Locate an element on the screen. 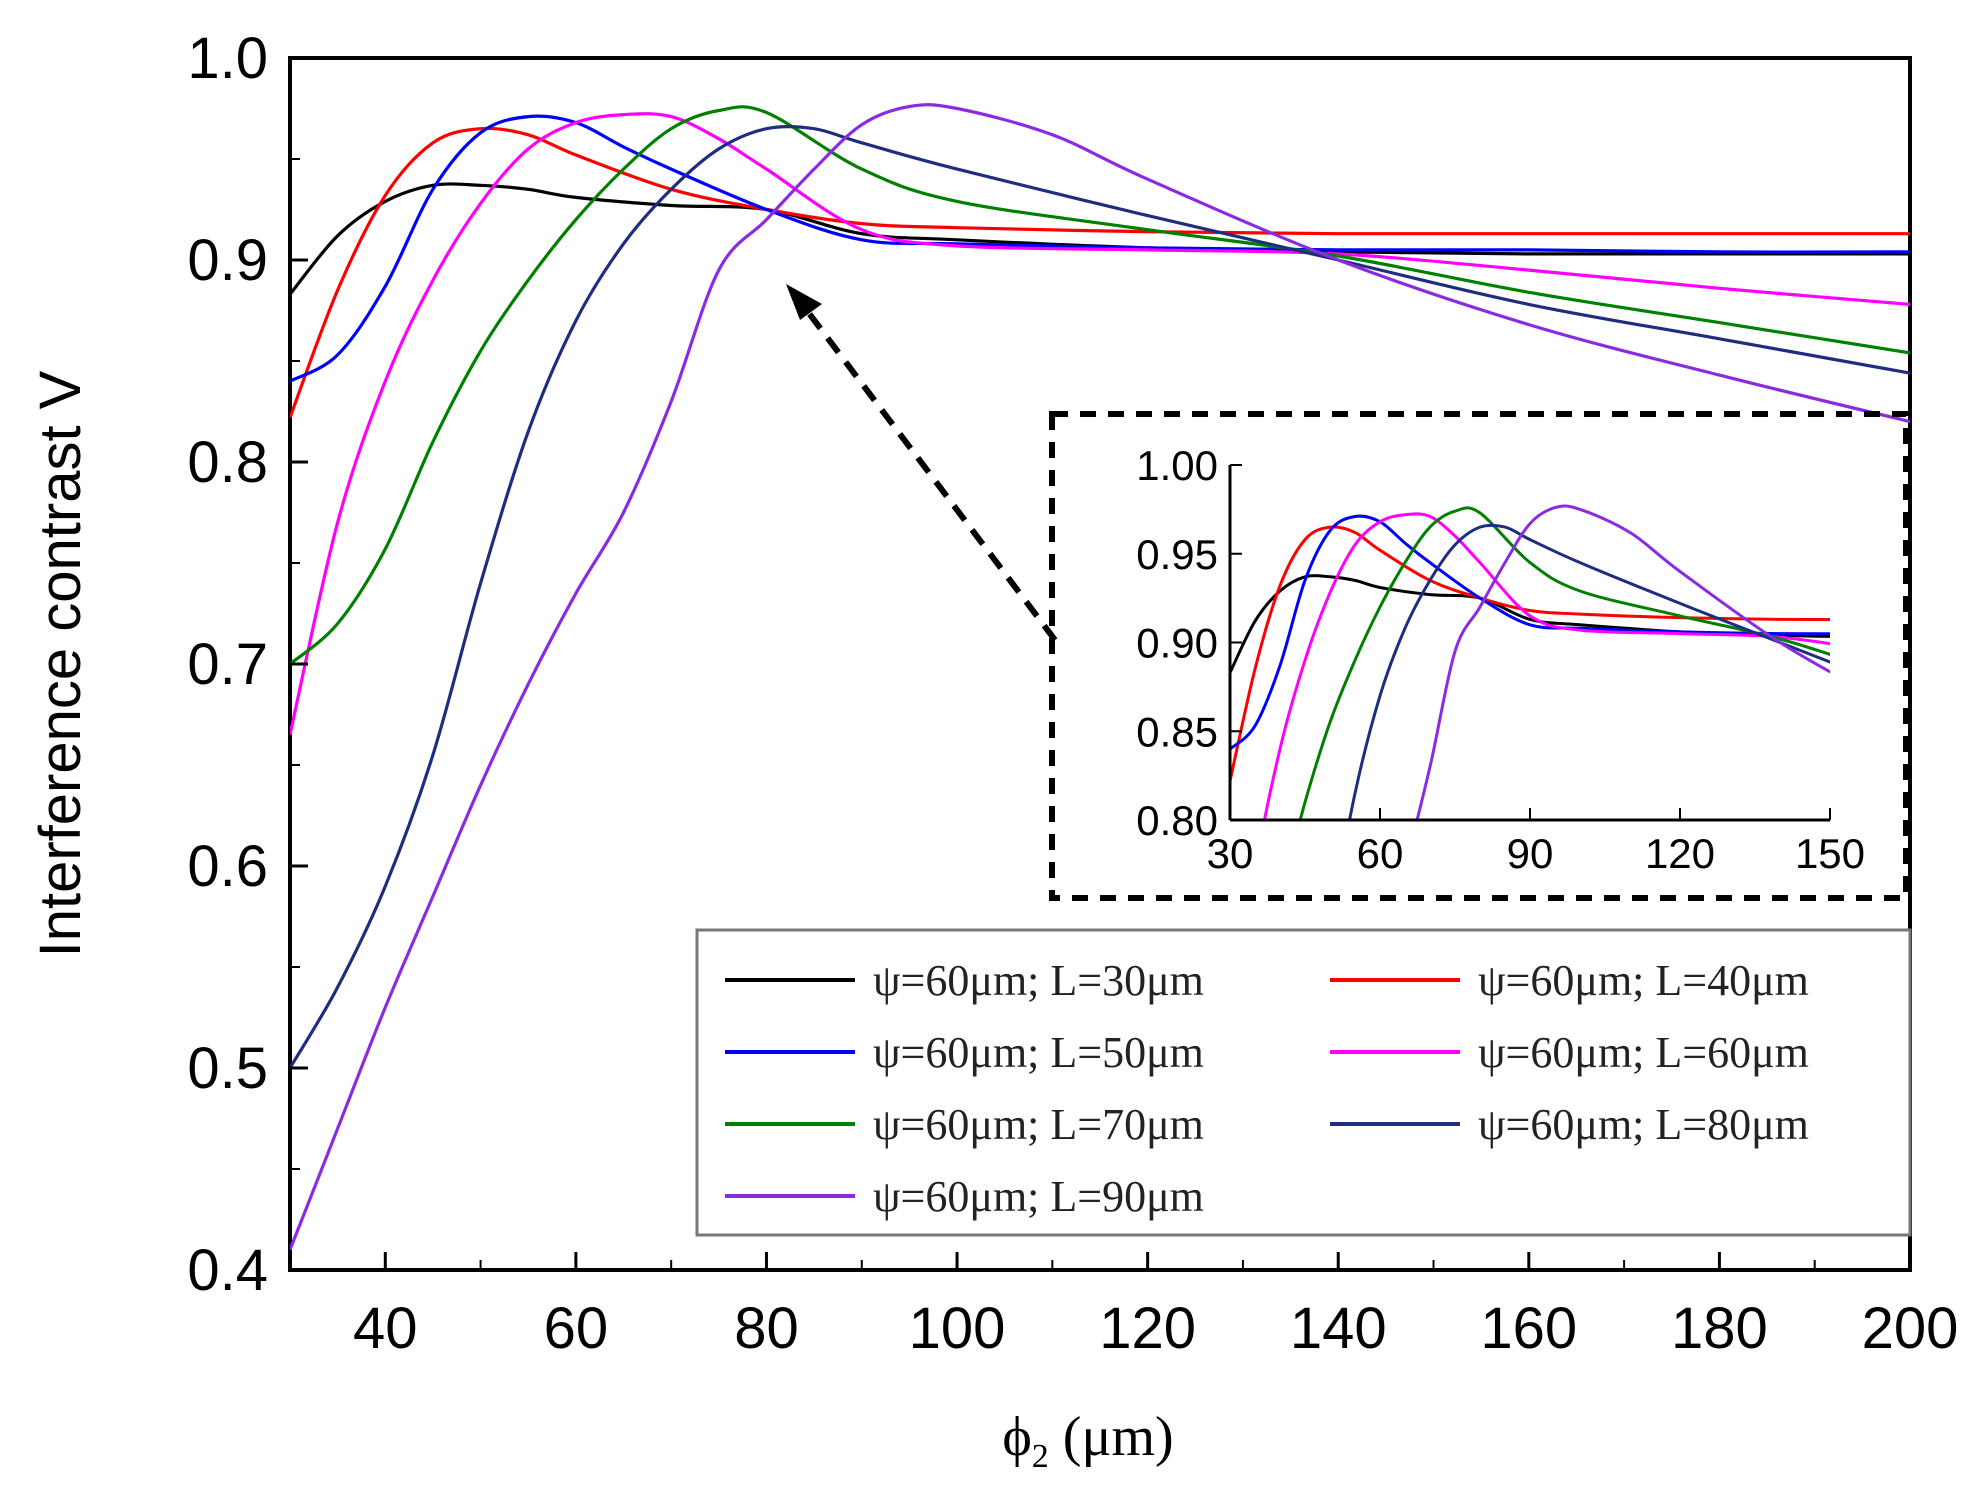 This screenshot has width=1970, height=1492. inset-x-tick-label: 150 is located at coordinates (1830, 853).